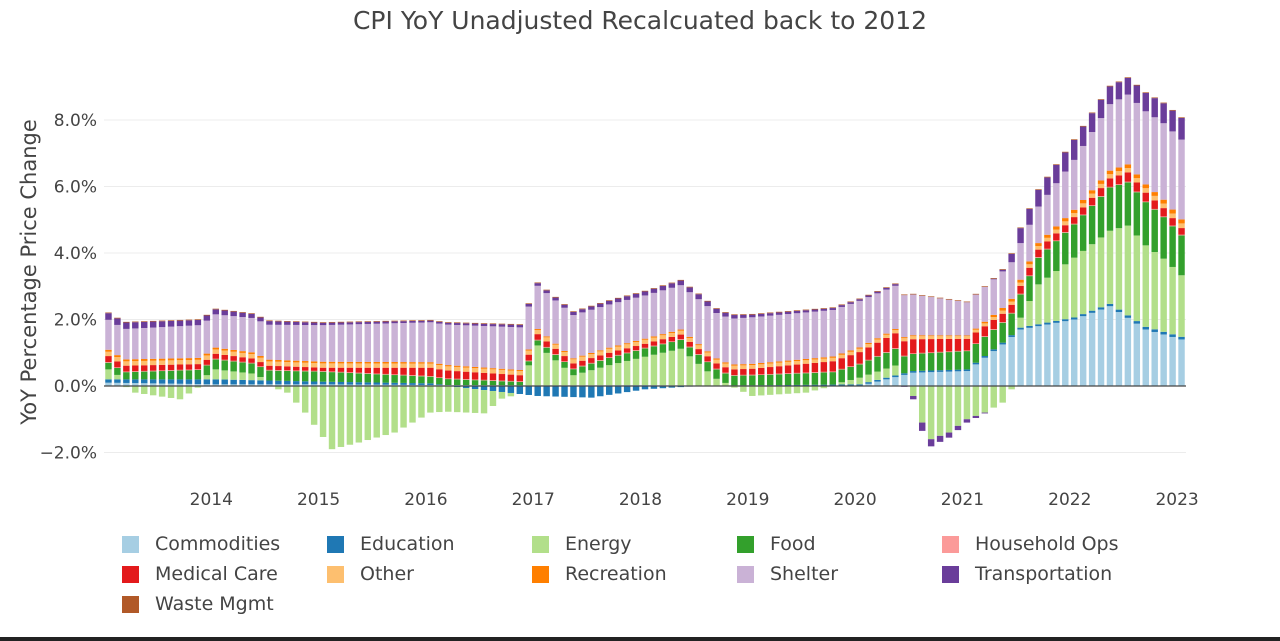 The width and height of the screenshot is (1280, 641). Describe the element at coordinates (201, 544) in the screenshot. I see `legend-item: Commodities` at that location.